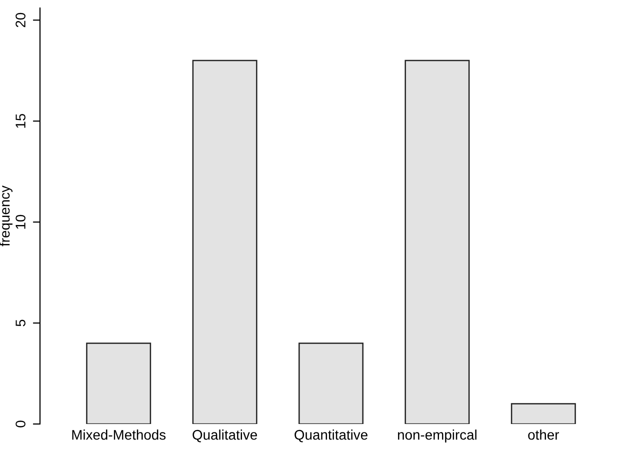 The height and width of the screenshot is (452, 622). What do you see at coordinates (21, 20) in the screenshot?
I see `y-tick-label: 20` at bounding box center [21, 20].